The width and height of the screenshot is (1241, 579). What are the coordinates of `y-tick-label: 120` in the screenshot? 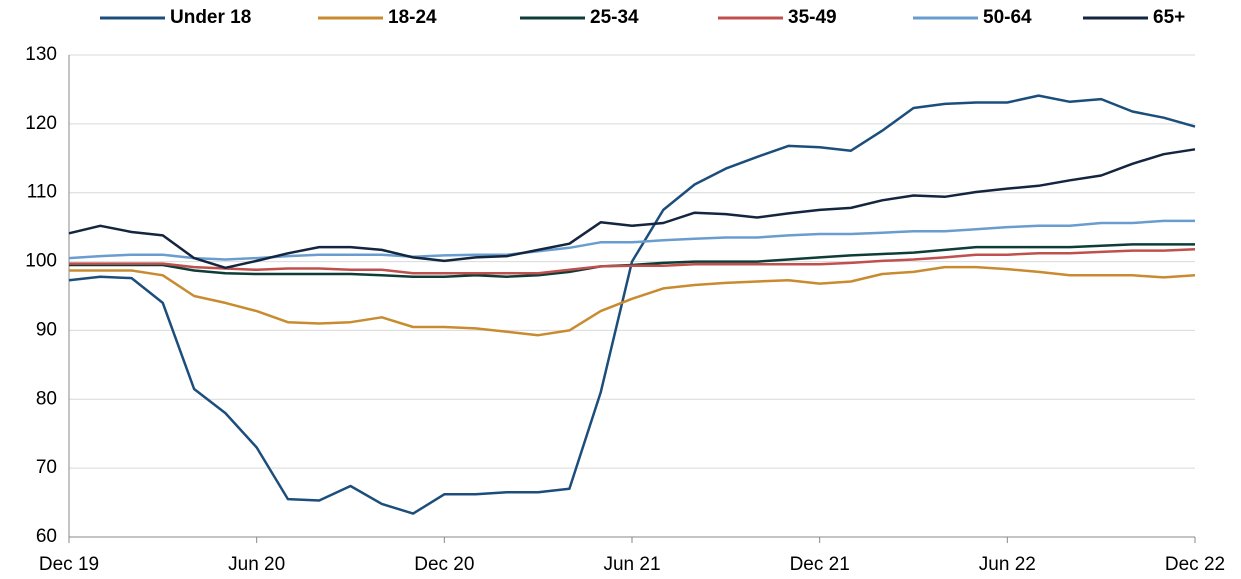 It's located at (41, 123).